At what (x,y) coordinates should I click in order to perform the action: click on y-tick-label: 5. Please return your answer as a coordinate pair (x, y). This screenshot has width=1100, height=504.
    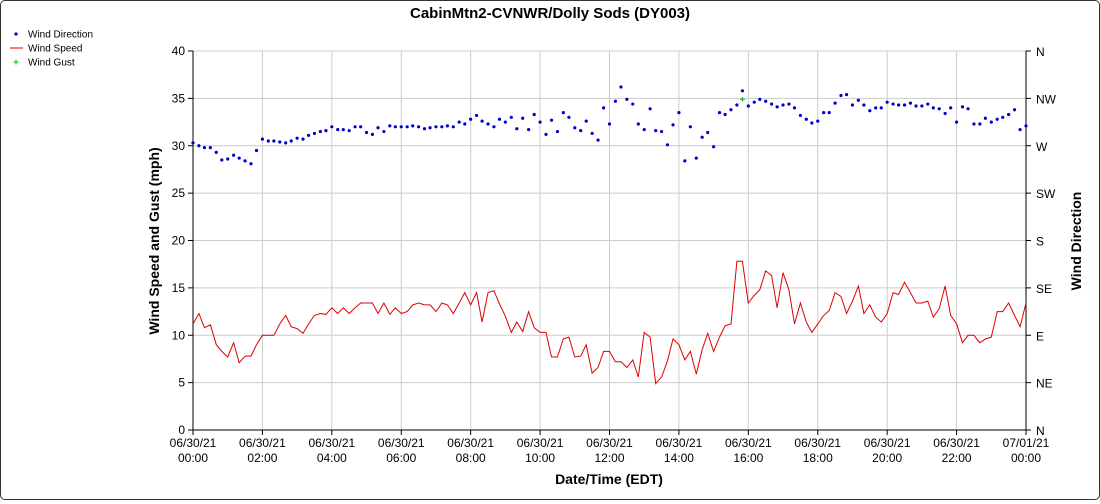
    Looking at the image, I should click on (181, 383).